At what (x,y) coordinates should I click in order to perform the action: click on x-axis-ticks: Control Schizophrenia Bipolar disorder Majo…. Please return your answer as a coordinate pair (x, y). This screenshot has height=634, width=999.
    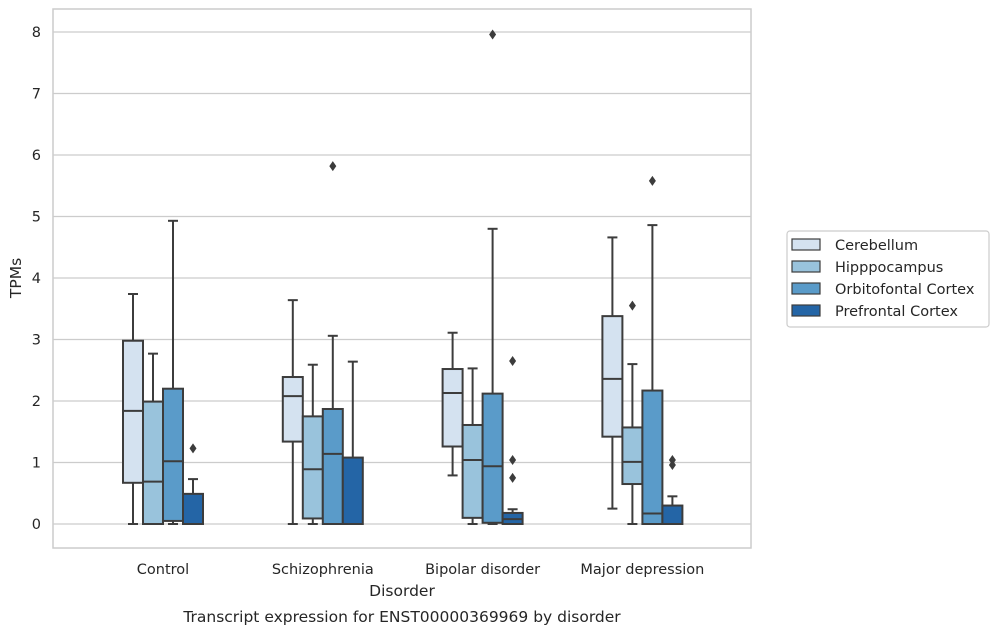
    Looking at the image, I should click on (421, 570).